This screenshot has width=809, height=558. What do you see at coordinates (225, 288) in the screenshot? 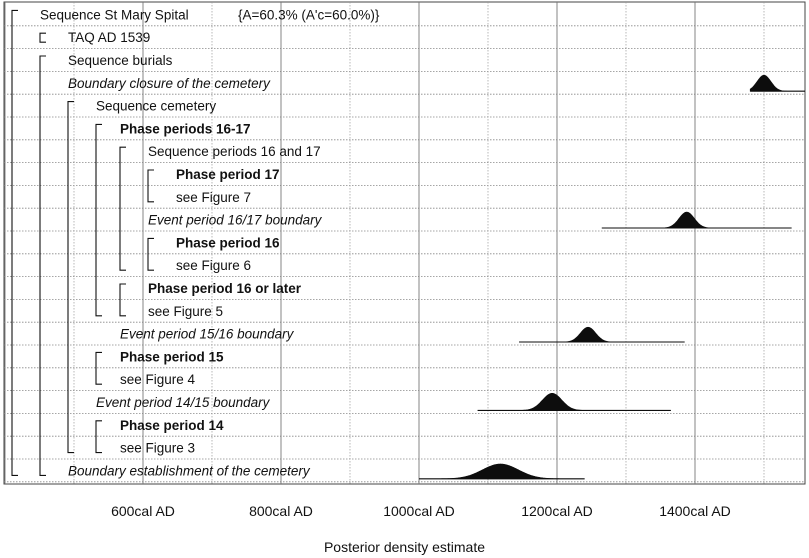
I see `row-label: Phase period 16 or later` at bounding box center [225, 288].